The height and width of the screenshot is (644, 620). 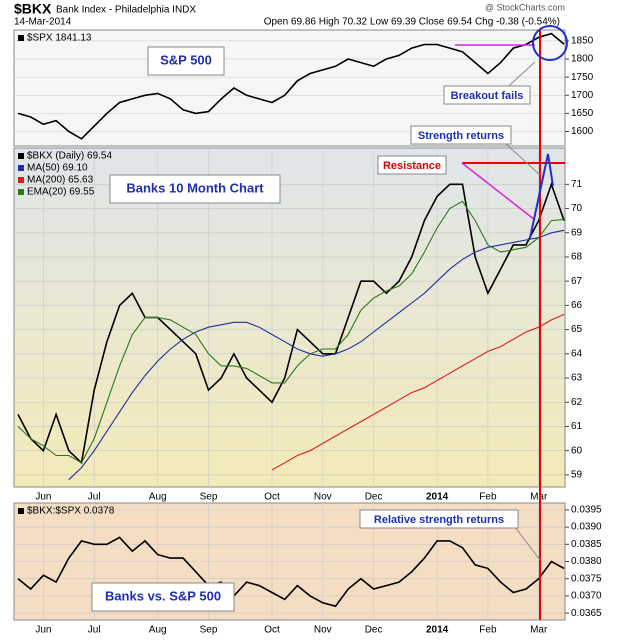 What do you see at coordinates (539, 630) in the screenshot?
I see `x-tick-label: Mar` at bounding box center [539, 630].